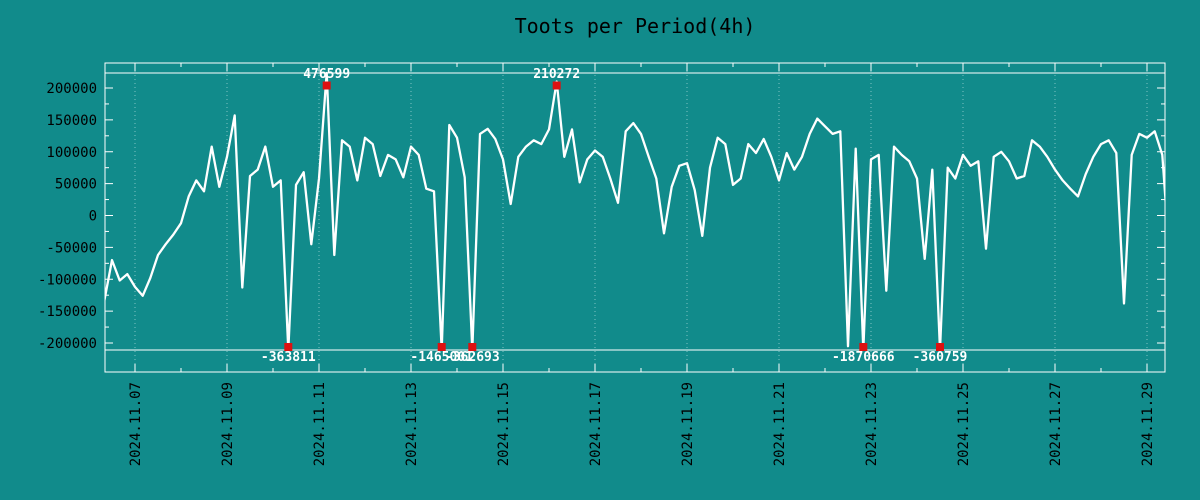  What do you see at coordinates (71, 121) in the screenshot?
I see `y-tick-label: 150000` at bounding box center [71, 121].